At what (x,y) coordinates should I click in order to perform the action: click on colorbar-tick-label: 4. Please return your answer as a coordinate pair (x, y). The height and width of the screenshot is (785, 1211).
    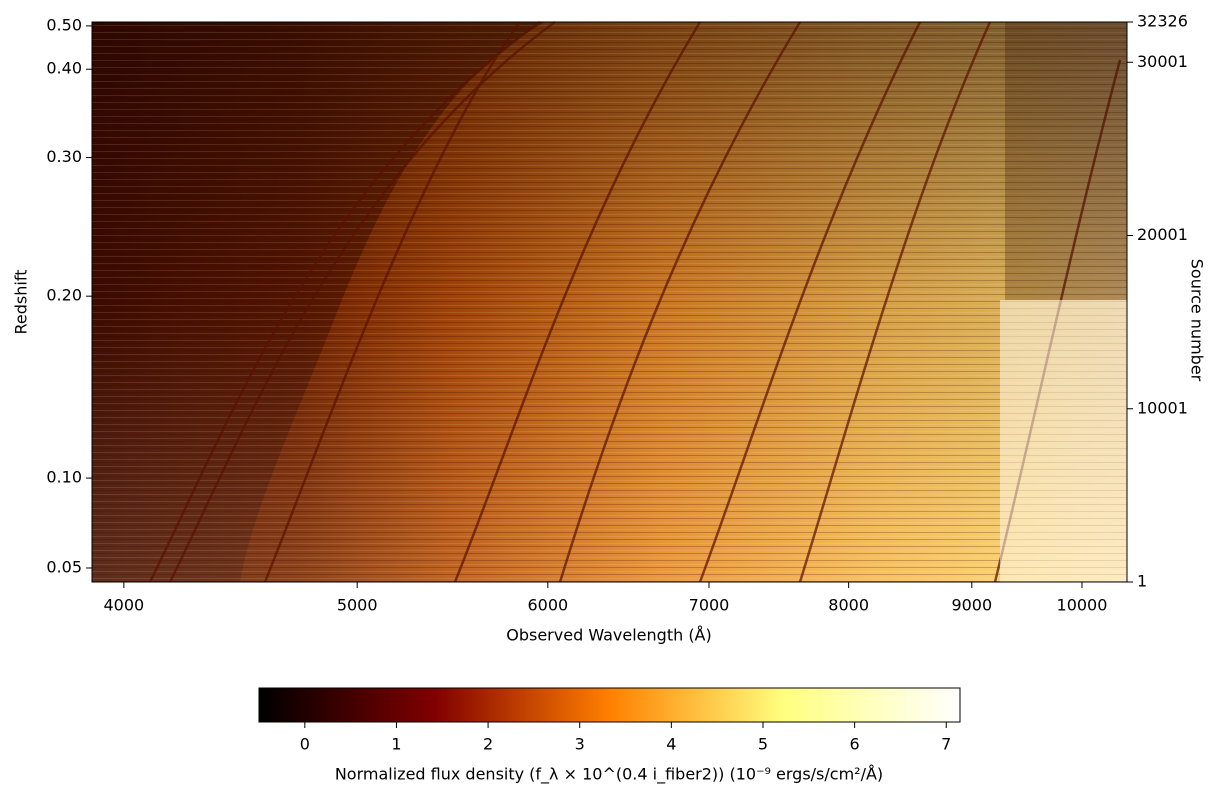
    Looking at the image, I should click on (671, 744).